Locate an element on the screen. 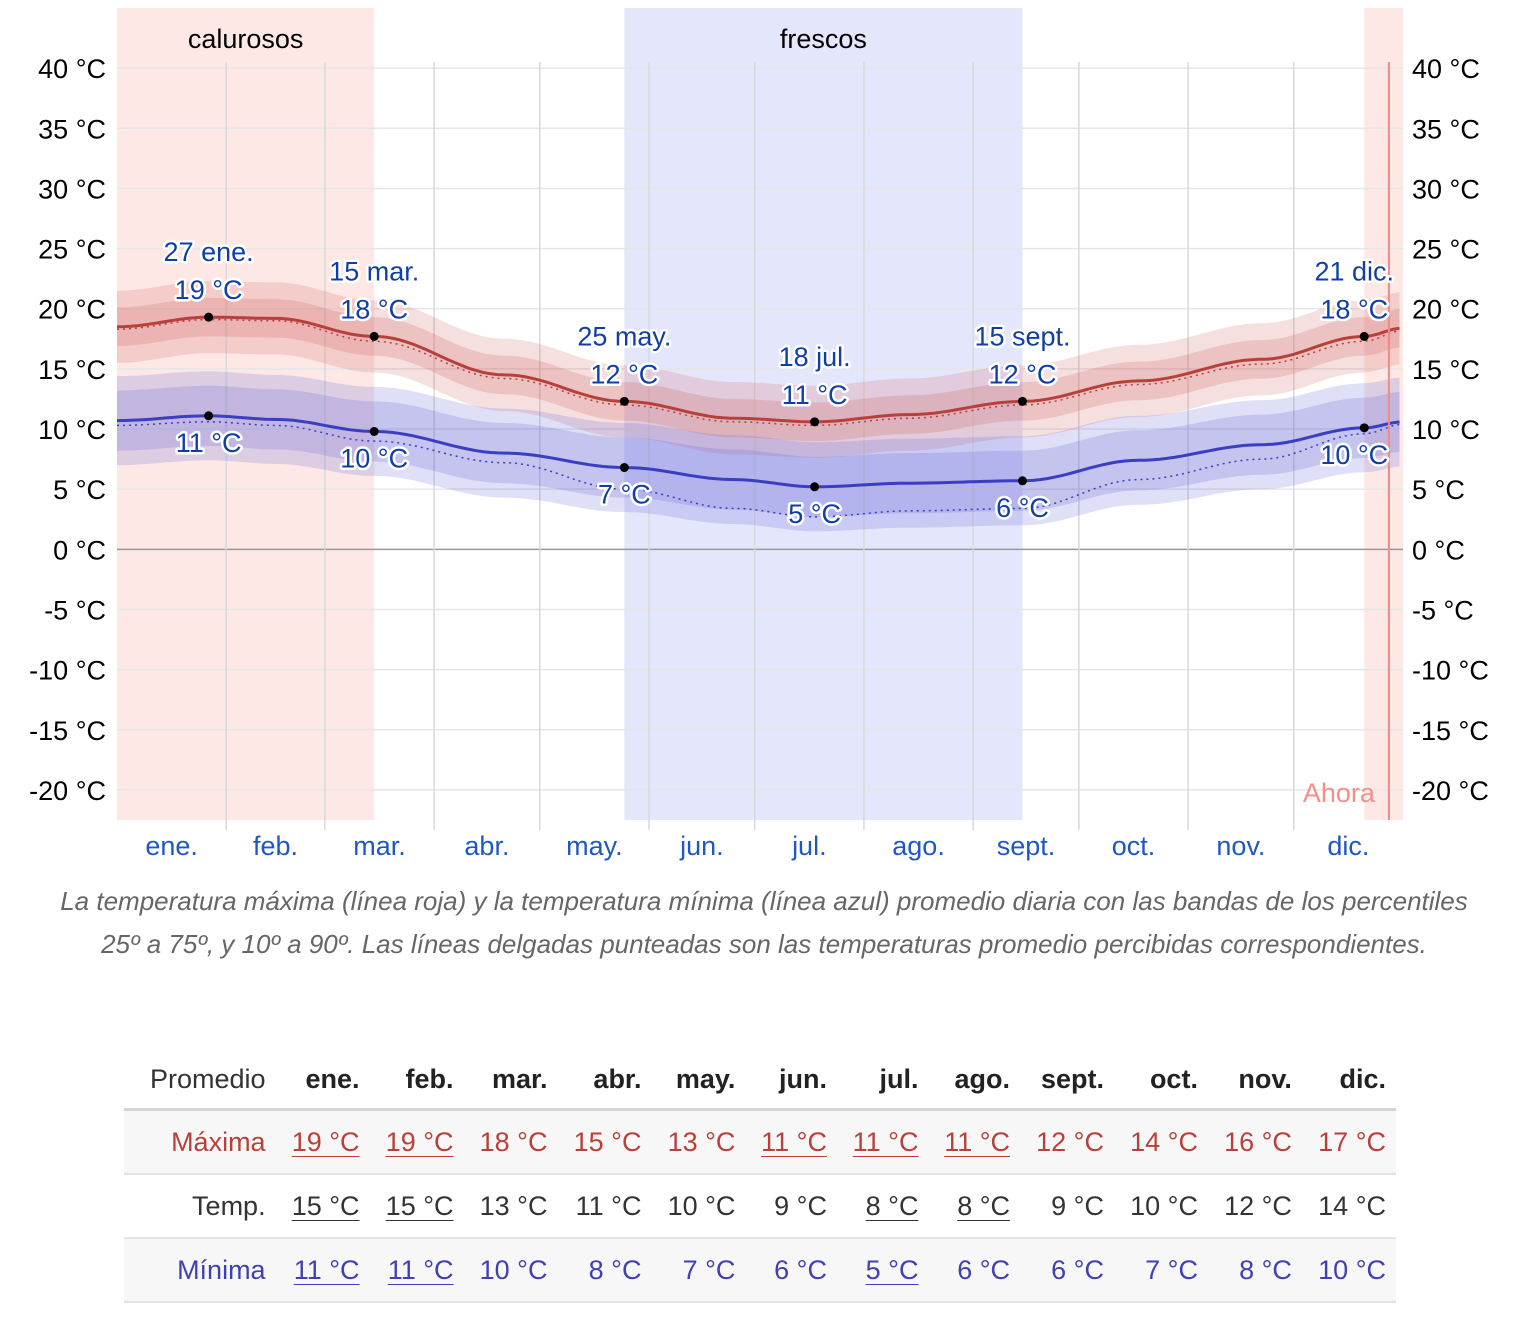 Image resolution: width=1528 pixels, height=1344 pixels. y-tick-label-right: 30 °C is located at coordinates (1446, 189).